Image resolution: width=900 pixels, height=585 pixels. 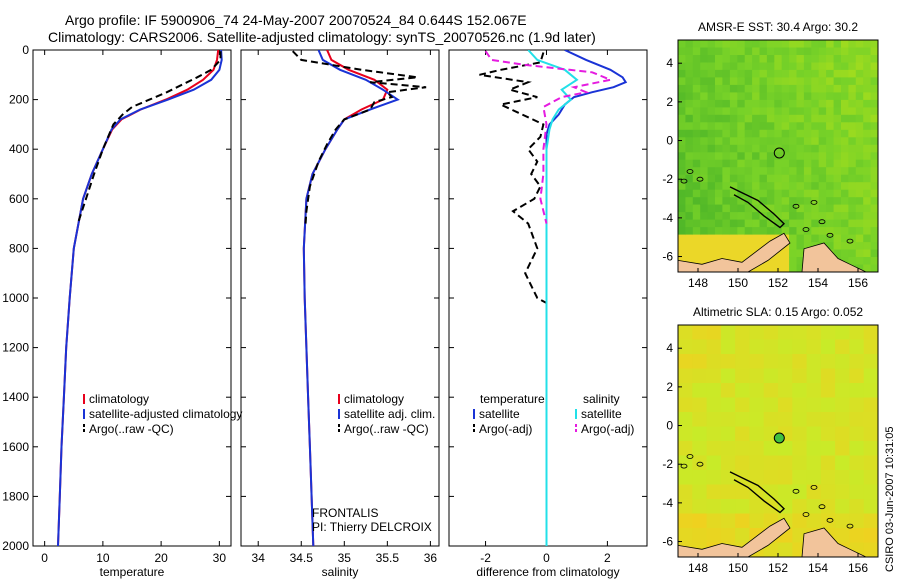 I want to click on legend-heading: temperature, so click(x=512, y=399).